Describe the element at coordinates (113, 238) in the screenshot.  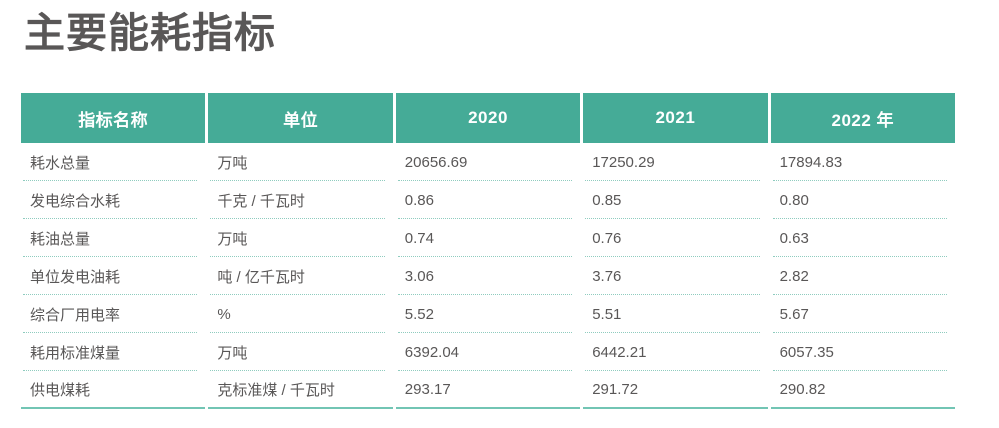
I see `cell-indicator-name: 耗油总量` at that location.